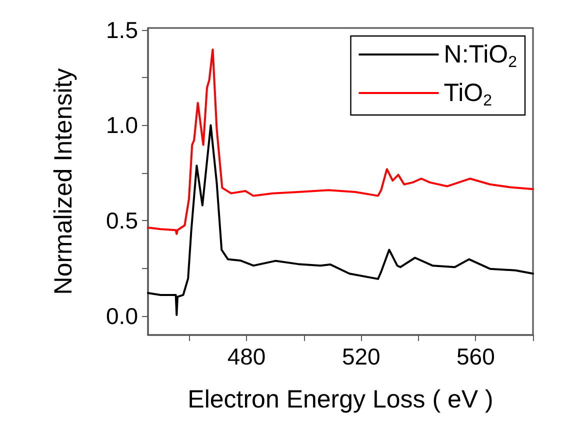 This screenshot has height=445, width=570. What do you see at coordinates (64, 181) in the screenshot?
I see `y-axis-title: Normalized Intensity` at bounding box center [64, 181].